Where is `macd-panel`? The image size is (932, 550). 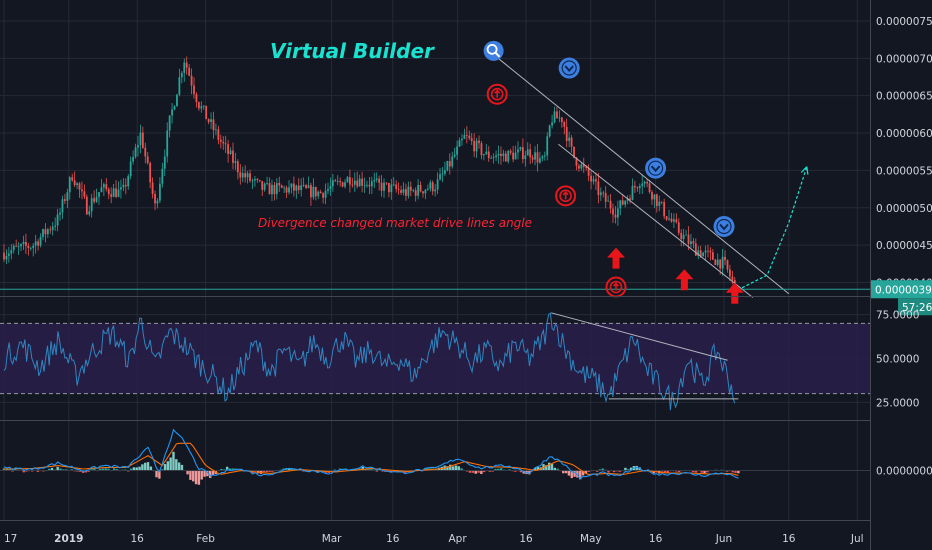 macd-panel is located at coordinates (435, 456).